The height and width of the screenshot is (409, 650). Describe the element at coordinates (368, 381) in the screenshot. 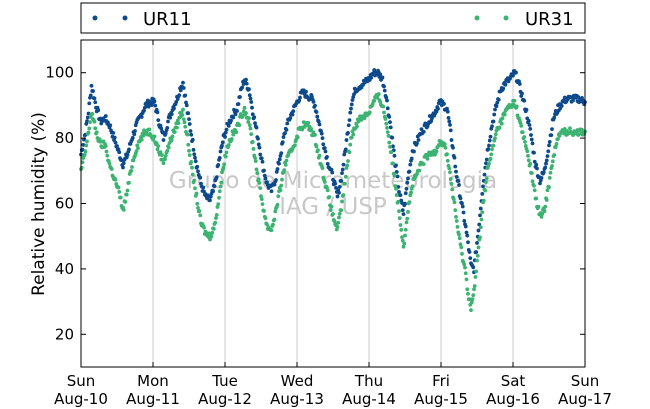

I see `x-tick-label-day: Thu` at that location.